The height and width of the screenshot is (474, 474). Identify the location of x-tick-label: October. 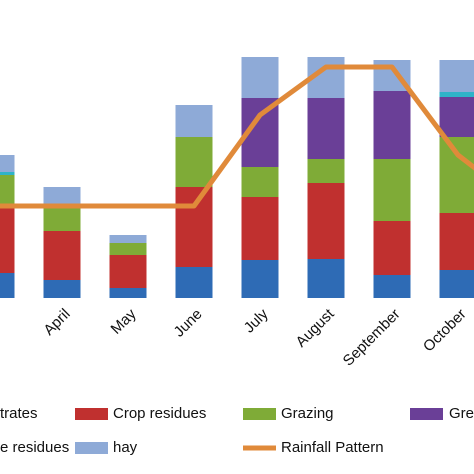
(445, 331).